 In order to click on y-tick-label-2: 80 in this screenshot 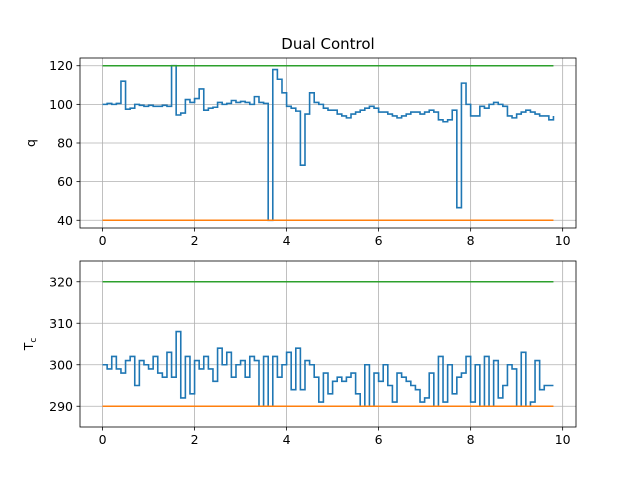, I will do `click(65, 143)`.